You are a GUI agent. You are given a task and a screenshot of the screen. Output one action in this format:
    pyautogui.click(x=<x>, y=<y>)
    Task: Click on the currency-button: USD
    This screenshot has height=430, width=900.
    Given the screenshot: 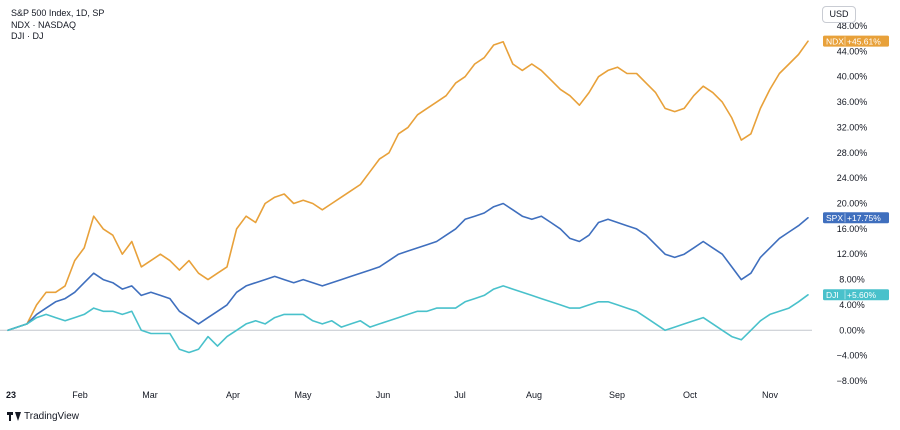 What is the action you would take?
    pyautogui.click(x=839, y=14)
    